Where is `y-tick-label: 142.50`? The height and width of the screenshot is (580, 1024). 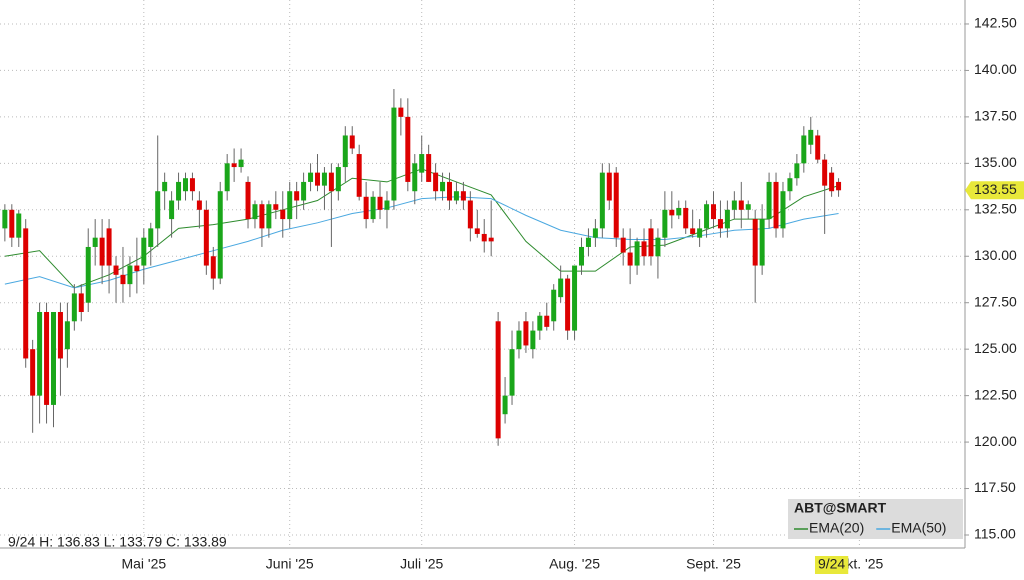 y-tick-label: 142.50 is located at coordinates (995, 23).